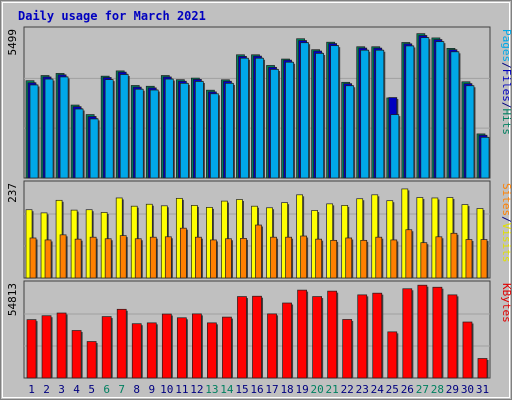 The image size is (512, 400). I want to click on x-tick-label: 7, so click(121, 389).